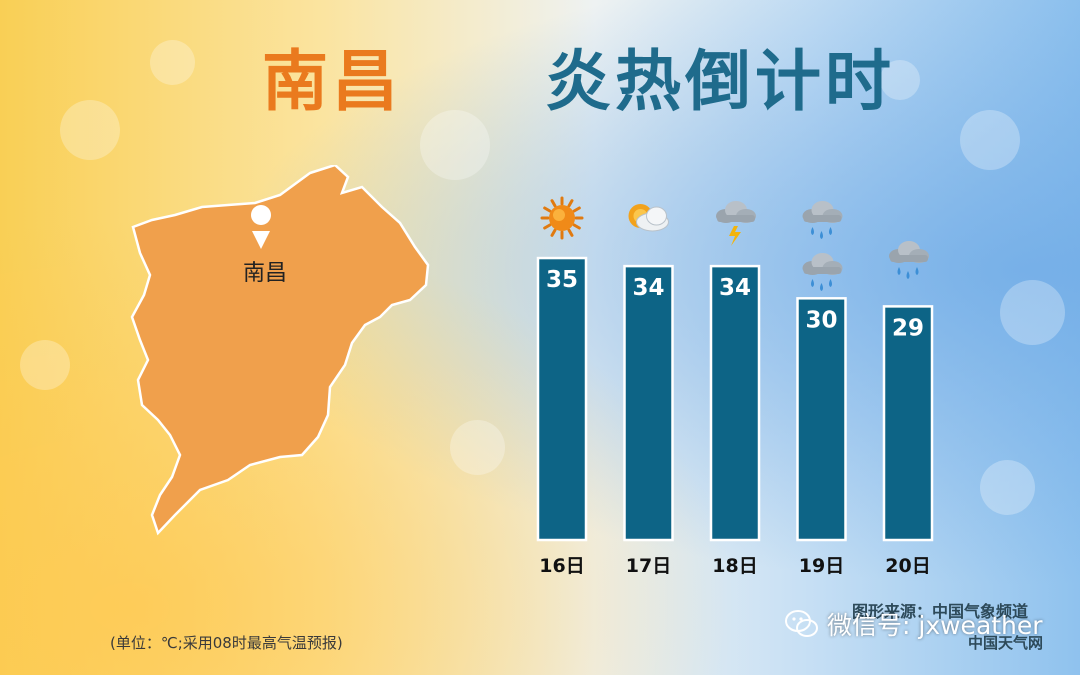  I want to click on wechat-id: 微信号: jxweather, so click(935, 625).